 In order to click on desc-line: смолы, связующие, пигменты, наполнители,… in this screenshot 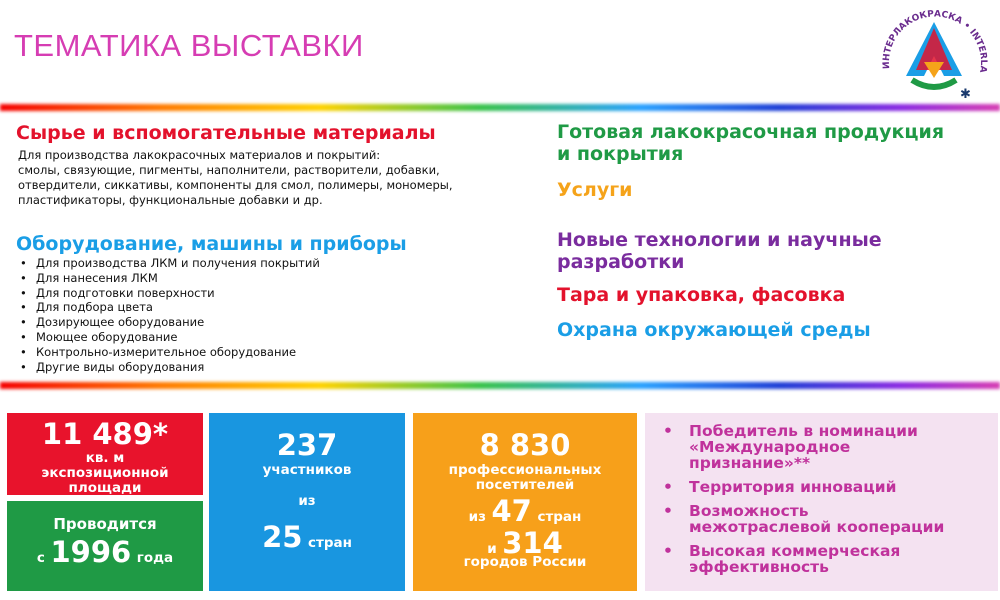, I will do `click(229, 170)`.